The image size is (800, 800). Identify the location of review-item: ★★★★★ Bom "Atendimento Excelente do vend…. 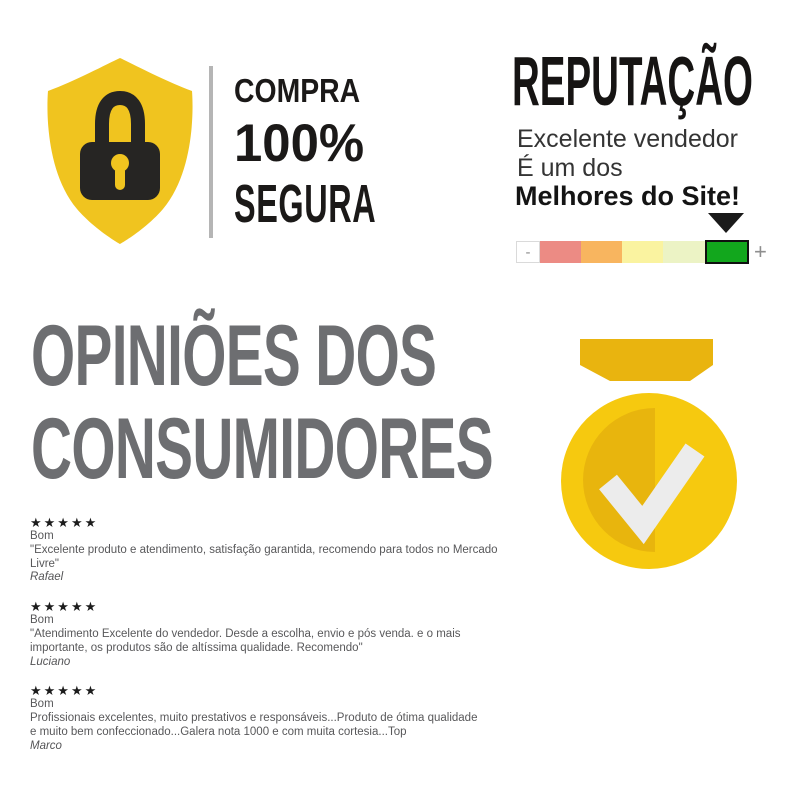
(300, 634).